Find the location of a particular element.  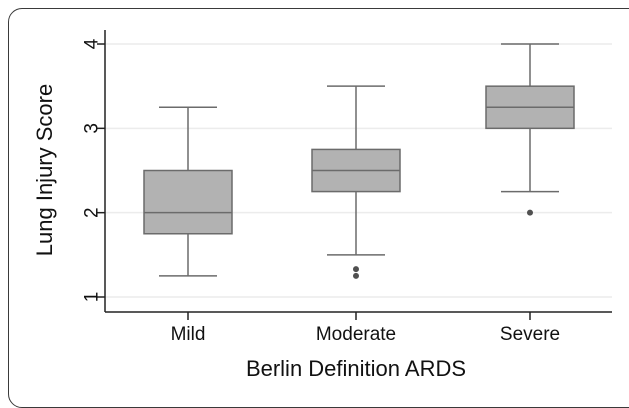

x-axis-title: Berlin Definition ARDS is located at coordinates (356, 368).